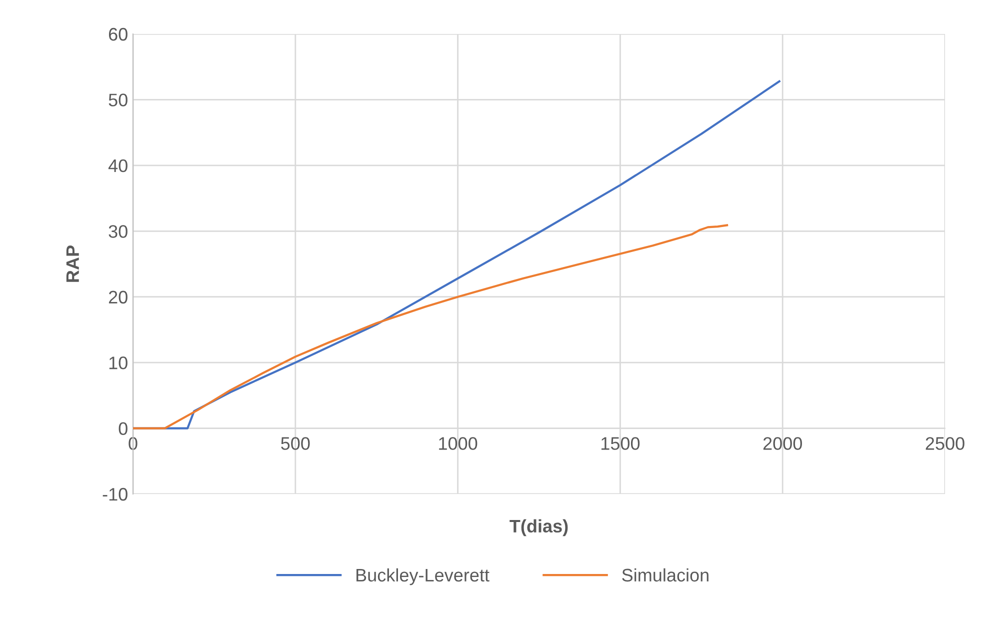 This screenshot has width=987, height=620. What do you see at coordinates (458, 443) in the screenshot?
I see `x-tick-label: 1000` at bounding box center [458, 443].